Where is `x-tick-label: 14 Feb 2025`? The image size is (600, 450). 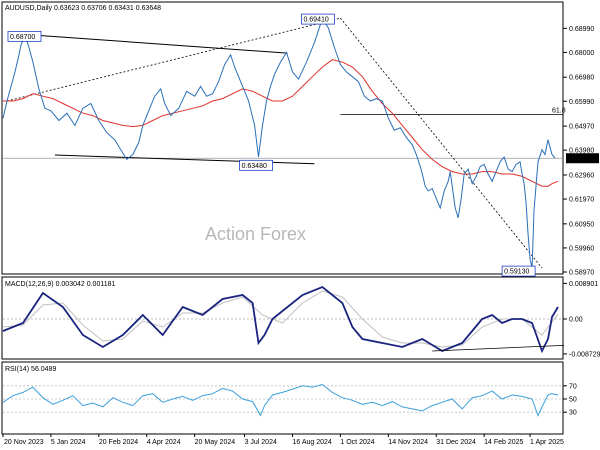
x-tick-label: 14 Feb 2025 is located at coordinates (503, 442).